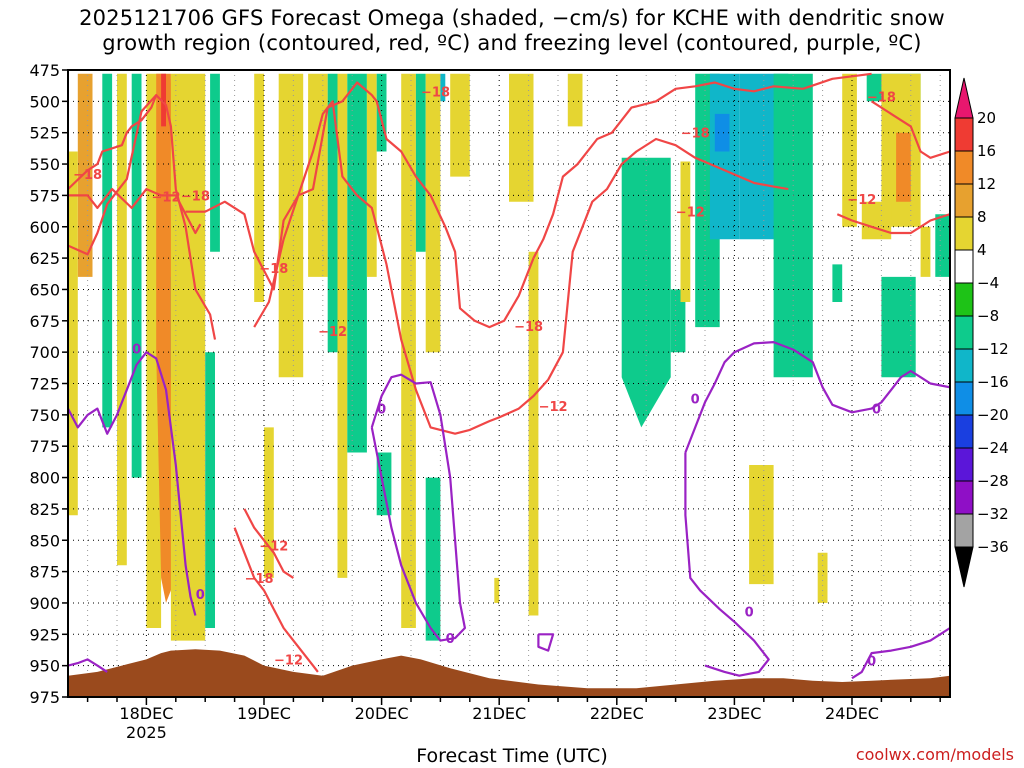  I want to click on terrain, so click(509, 673).